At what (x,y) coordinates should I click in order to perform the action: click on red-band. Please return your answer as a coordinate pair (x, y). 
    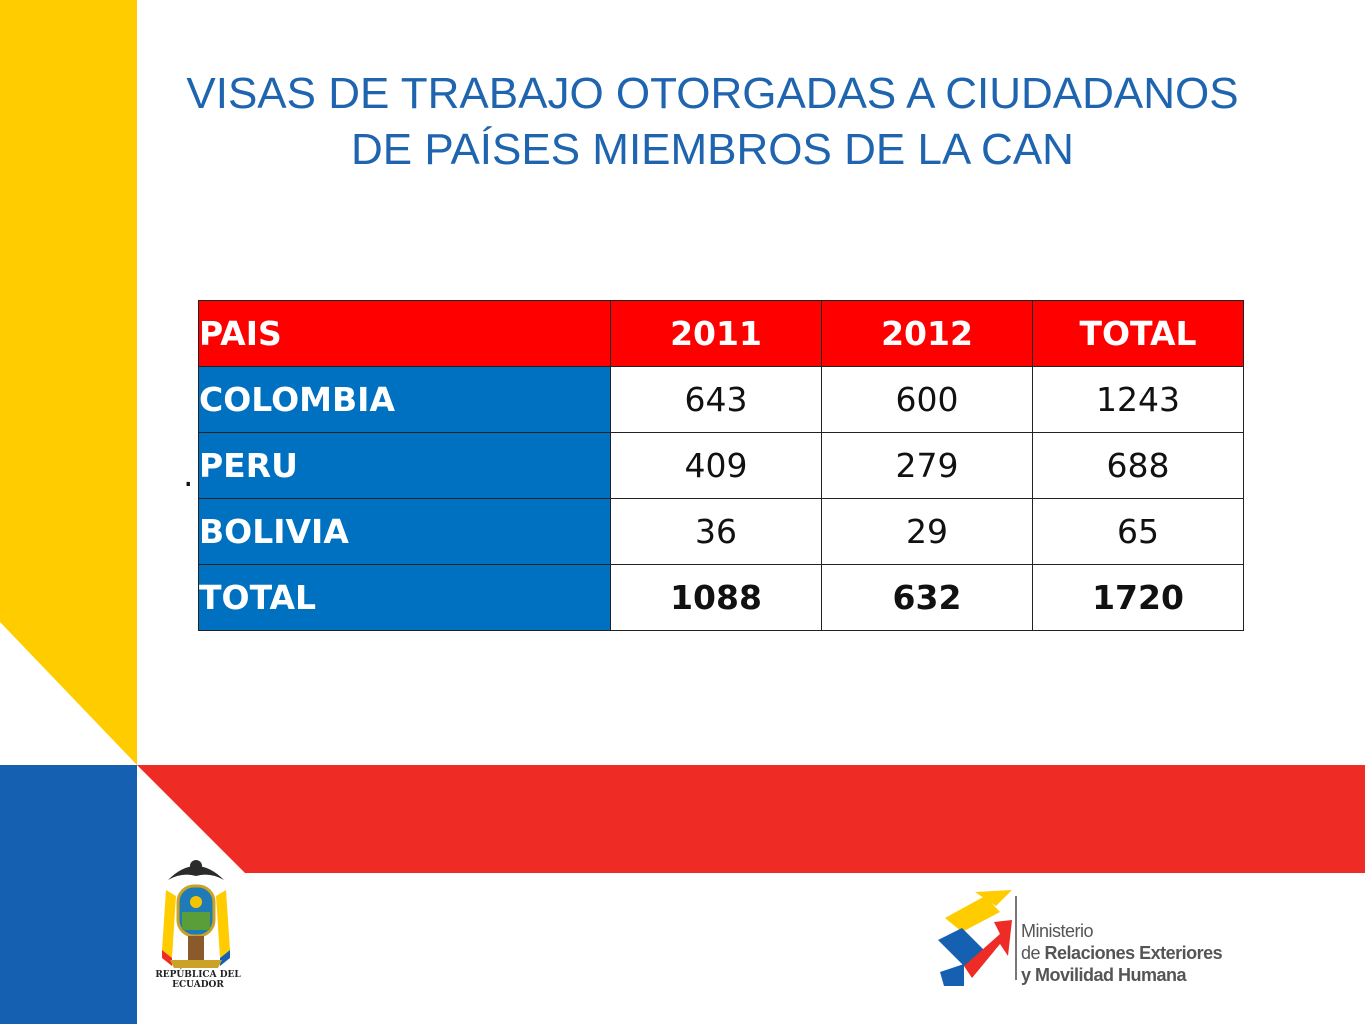
    Looking at the image, I should click on (751, 819).